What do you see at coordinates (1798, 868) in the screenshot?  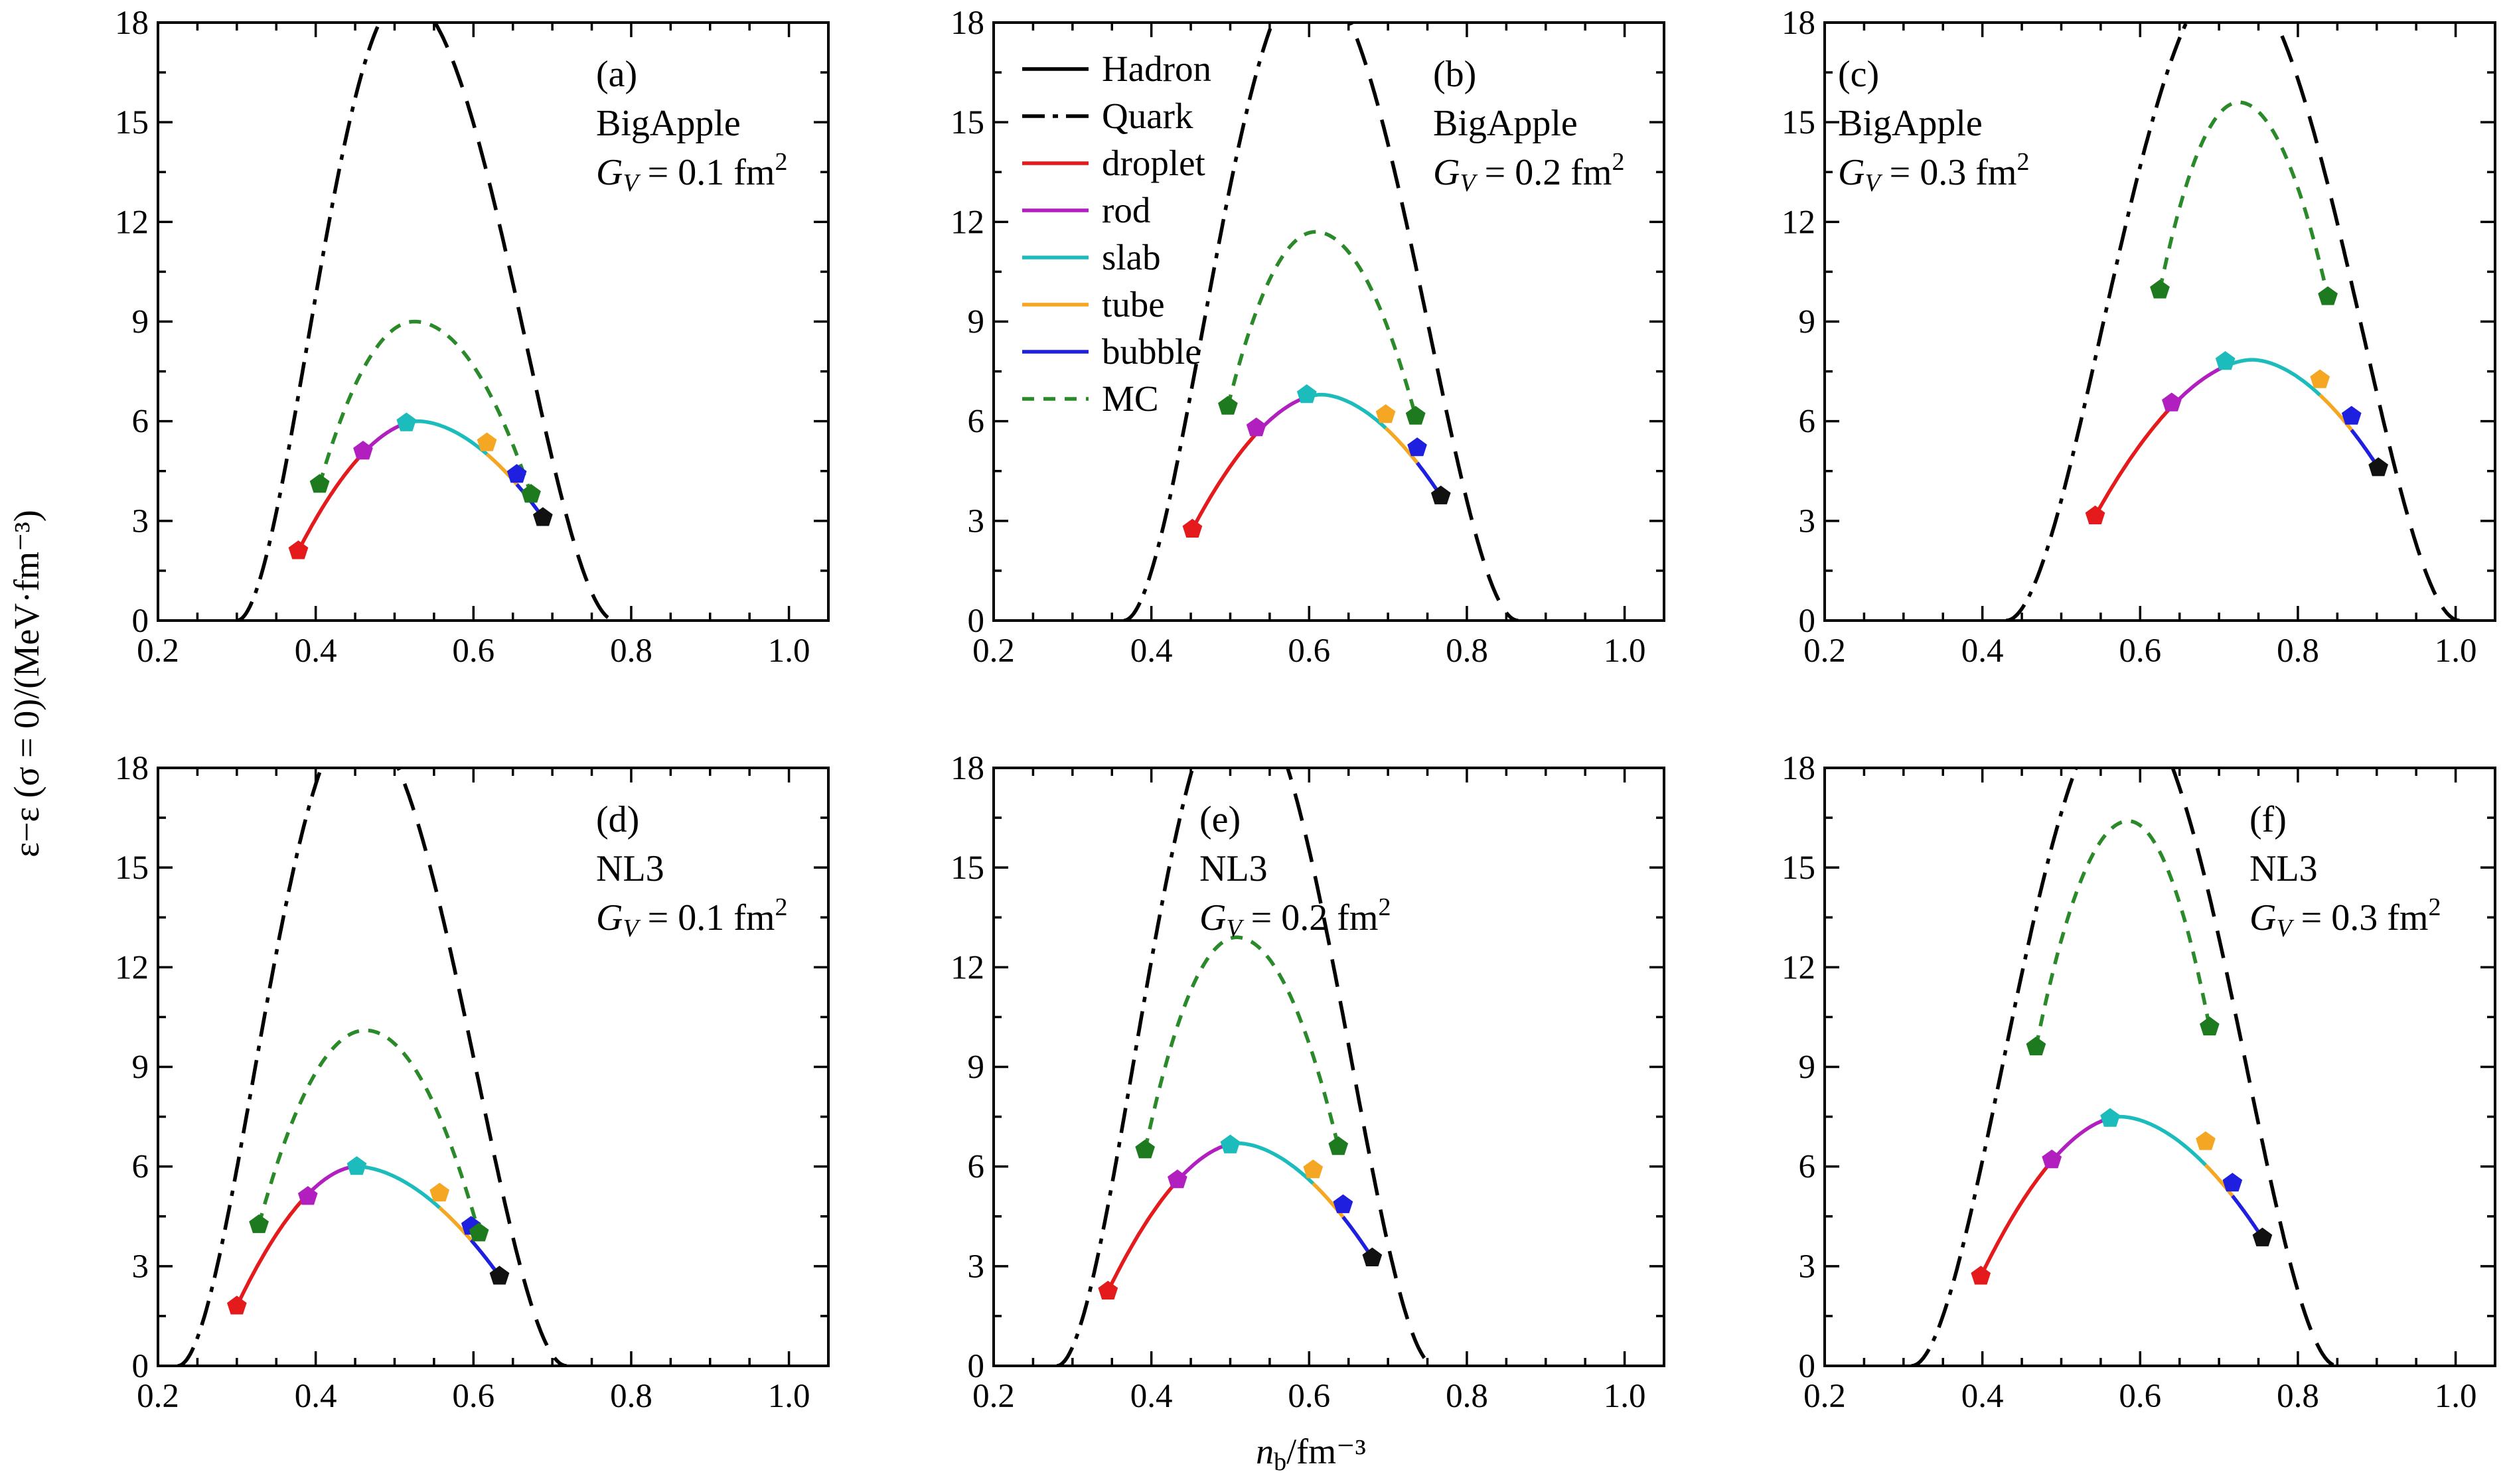 I see `y-tick-label: 15` at bounding box center [1798, 868].